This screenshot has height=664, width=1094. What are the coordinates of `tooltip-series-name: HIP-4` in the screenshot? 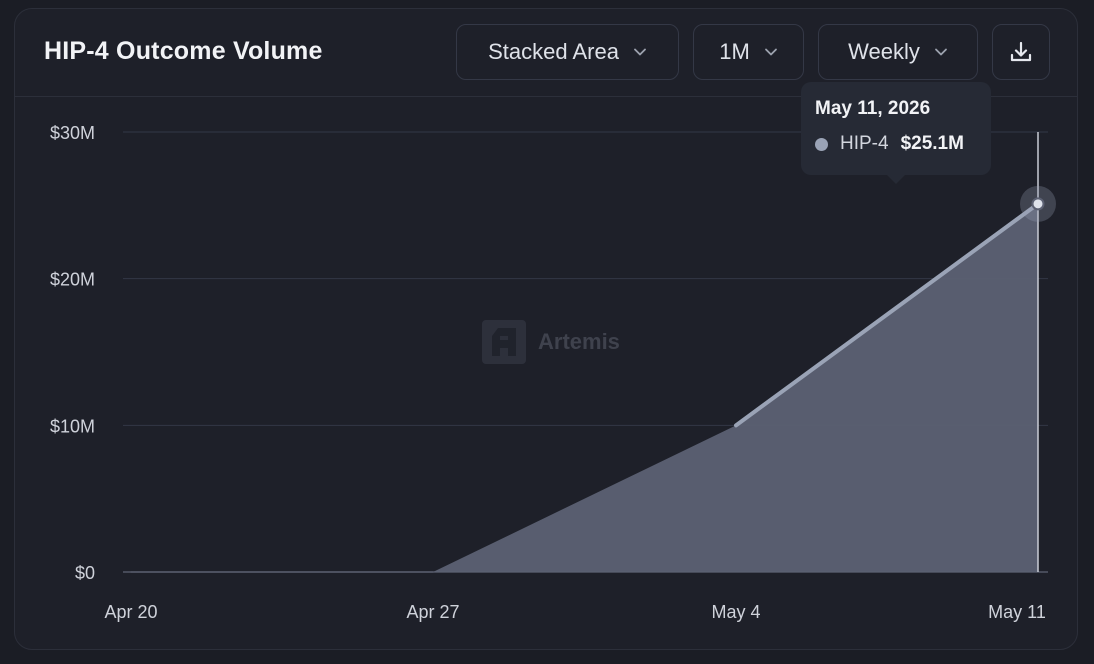 It's located at (864, 143).